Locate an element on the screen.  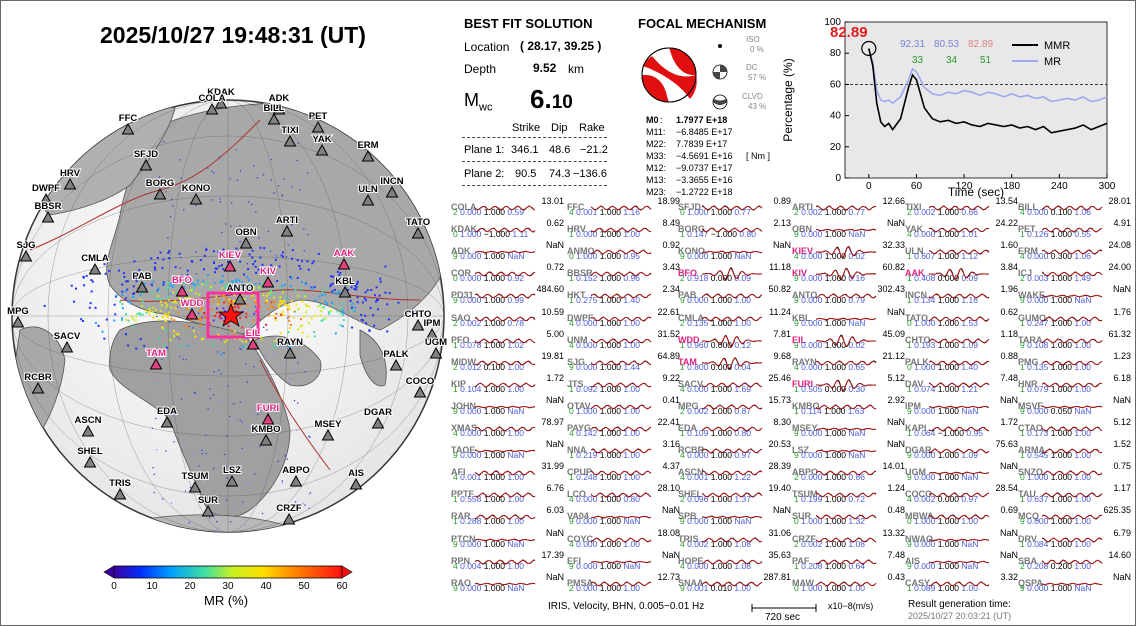
station-name: DWPF is located at coordinates (580, 317).